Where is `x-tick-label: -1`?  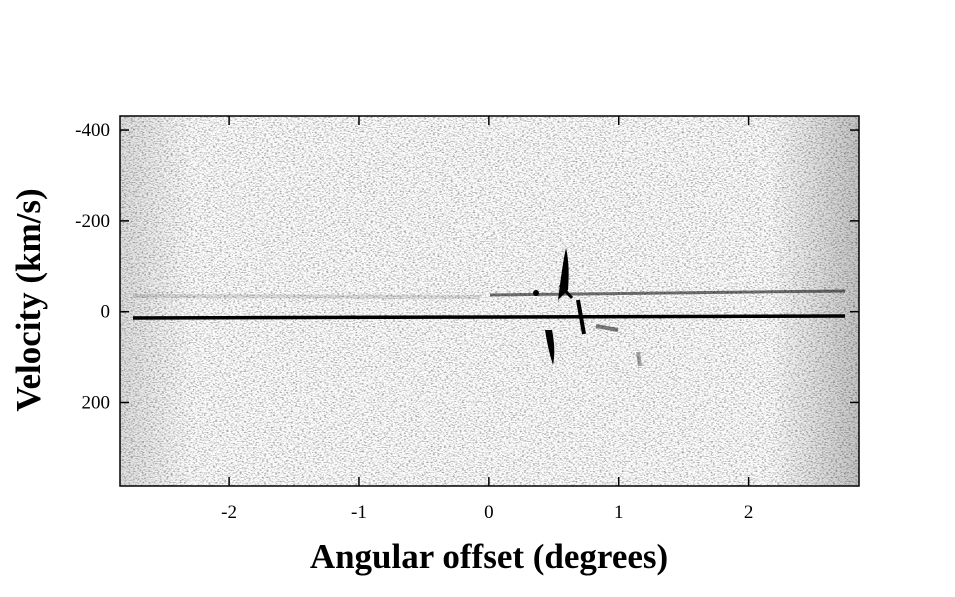 x-tick-label: -1 is located at coordinates (359, 512).